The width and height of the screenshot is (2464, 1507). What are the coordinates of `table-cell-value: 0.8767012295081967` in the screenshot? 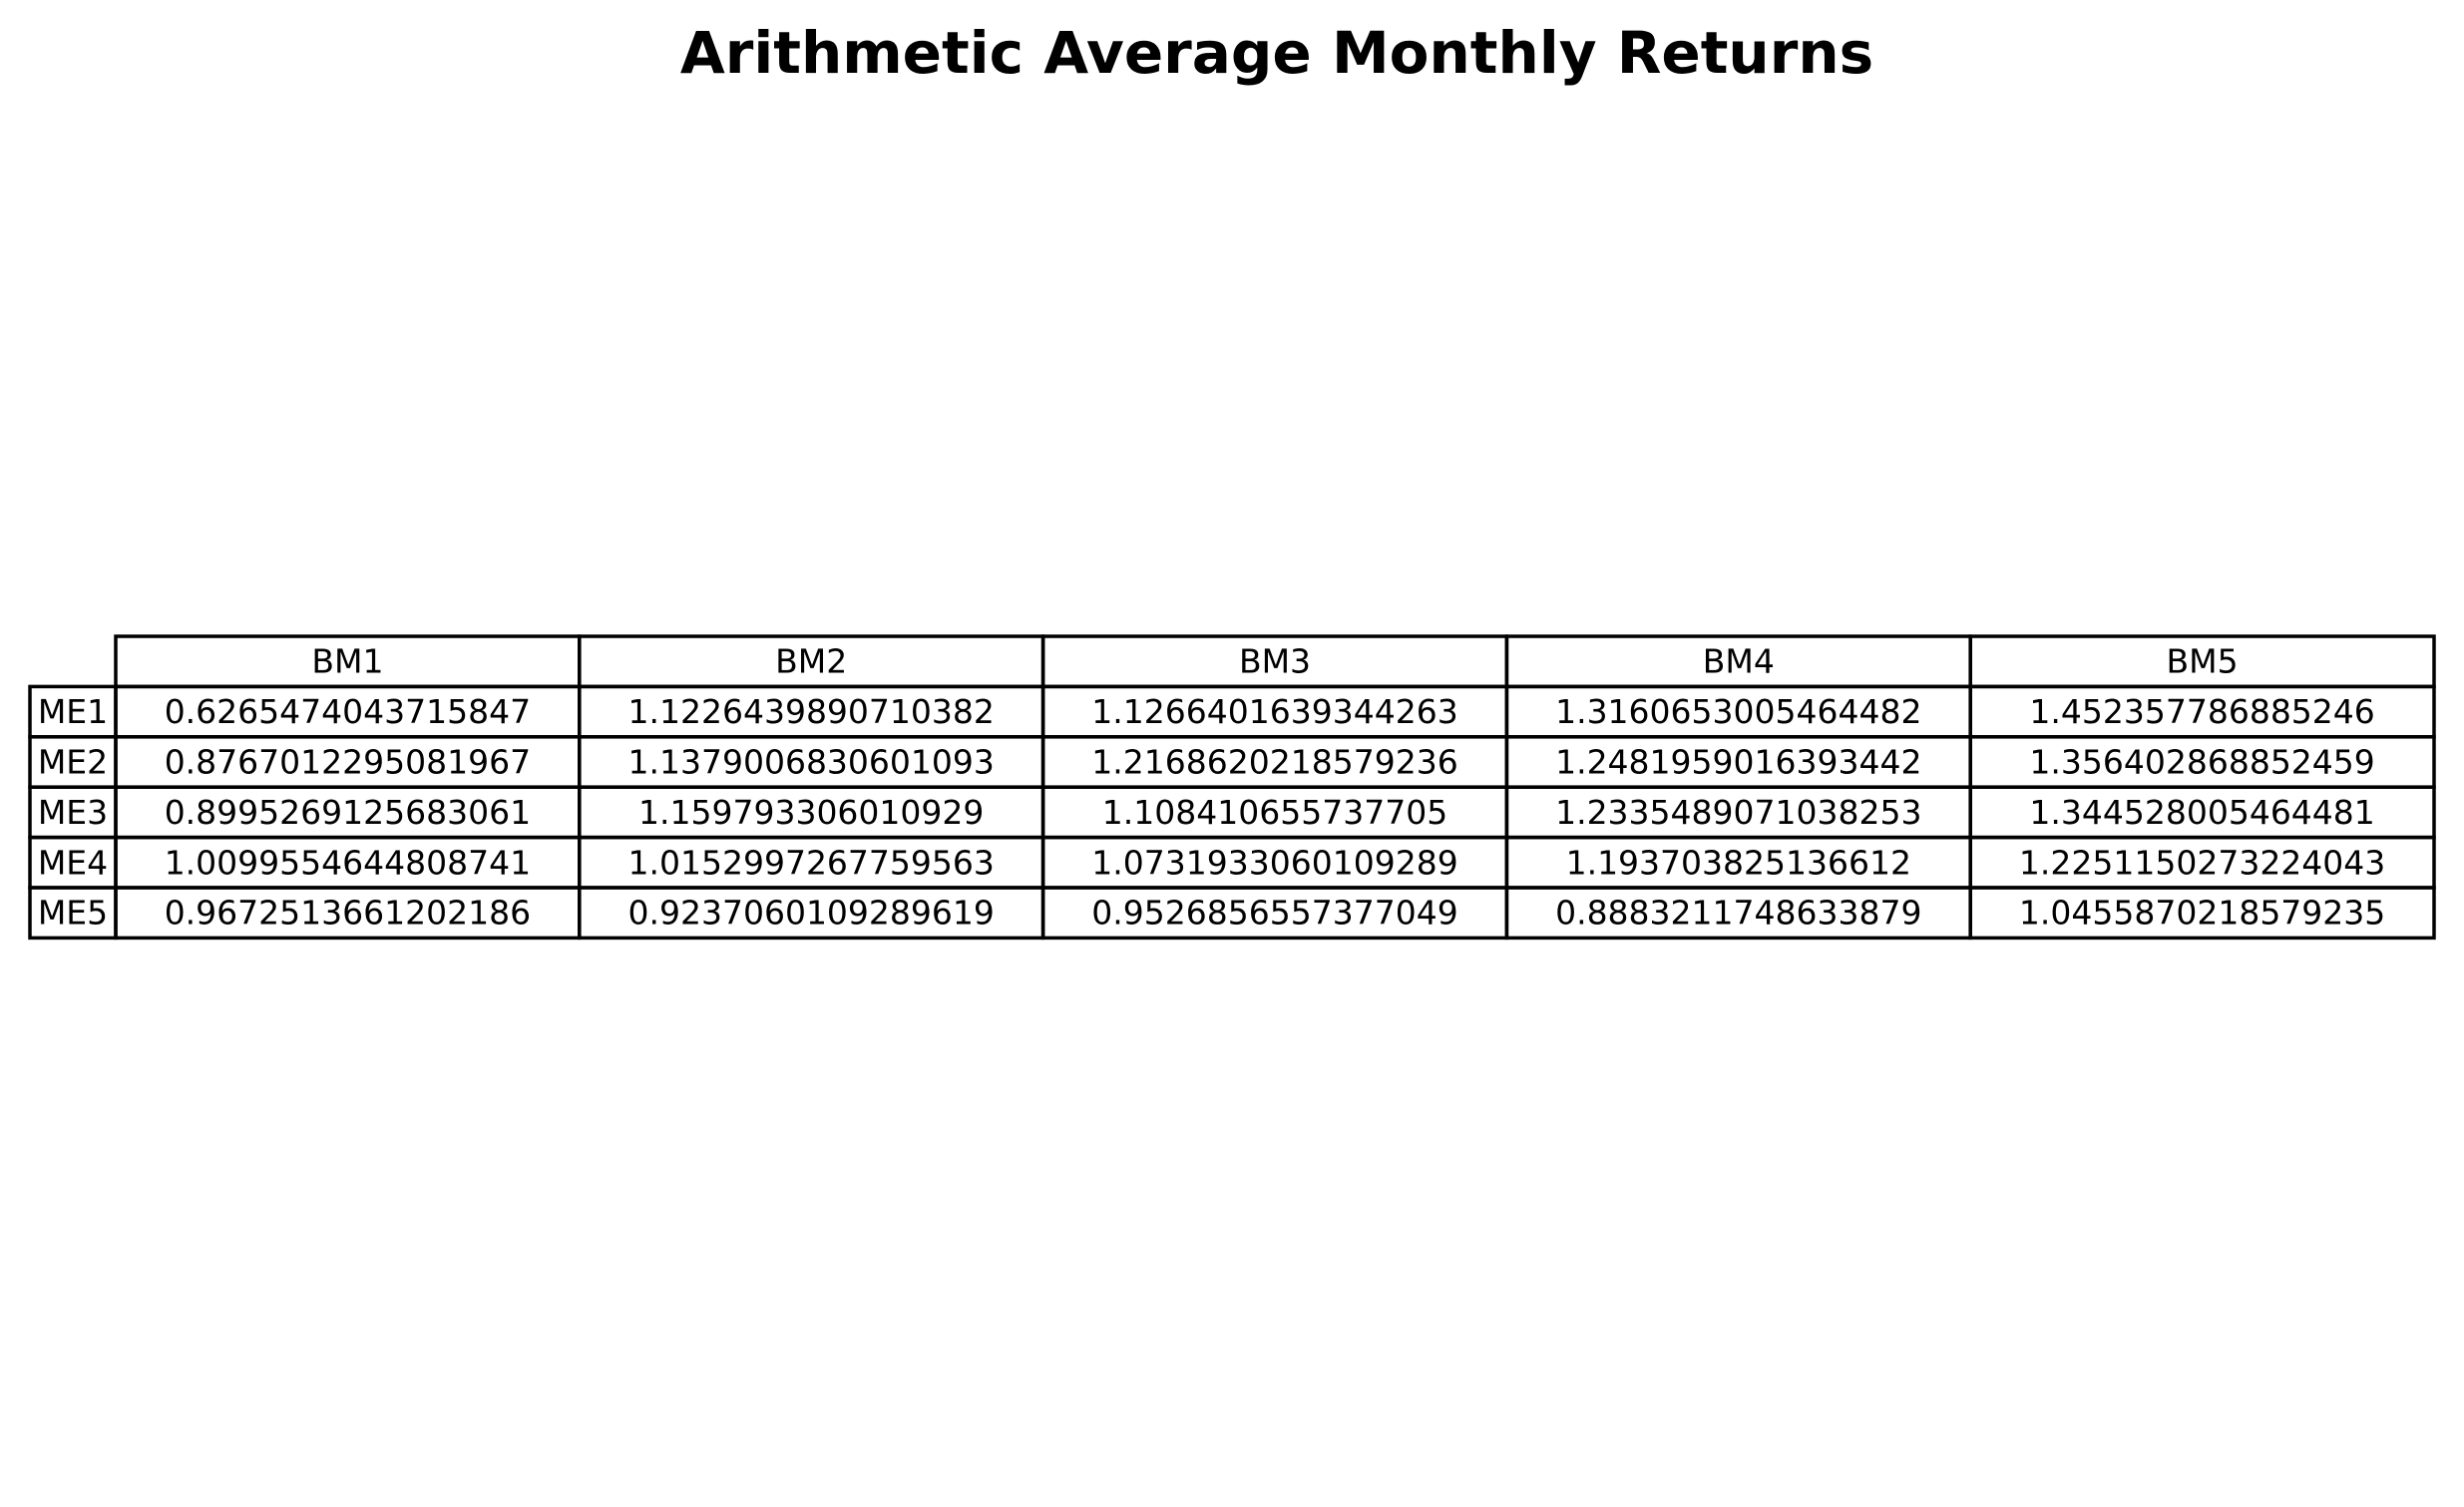 It's located at (348, 762).